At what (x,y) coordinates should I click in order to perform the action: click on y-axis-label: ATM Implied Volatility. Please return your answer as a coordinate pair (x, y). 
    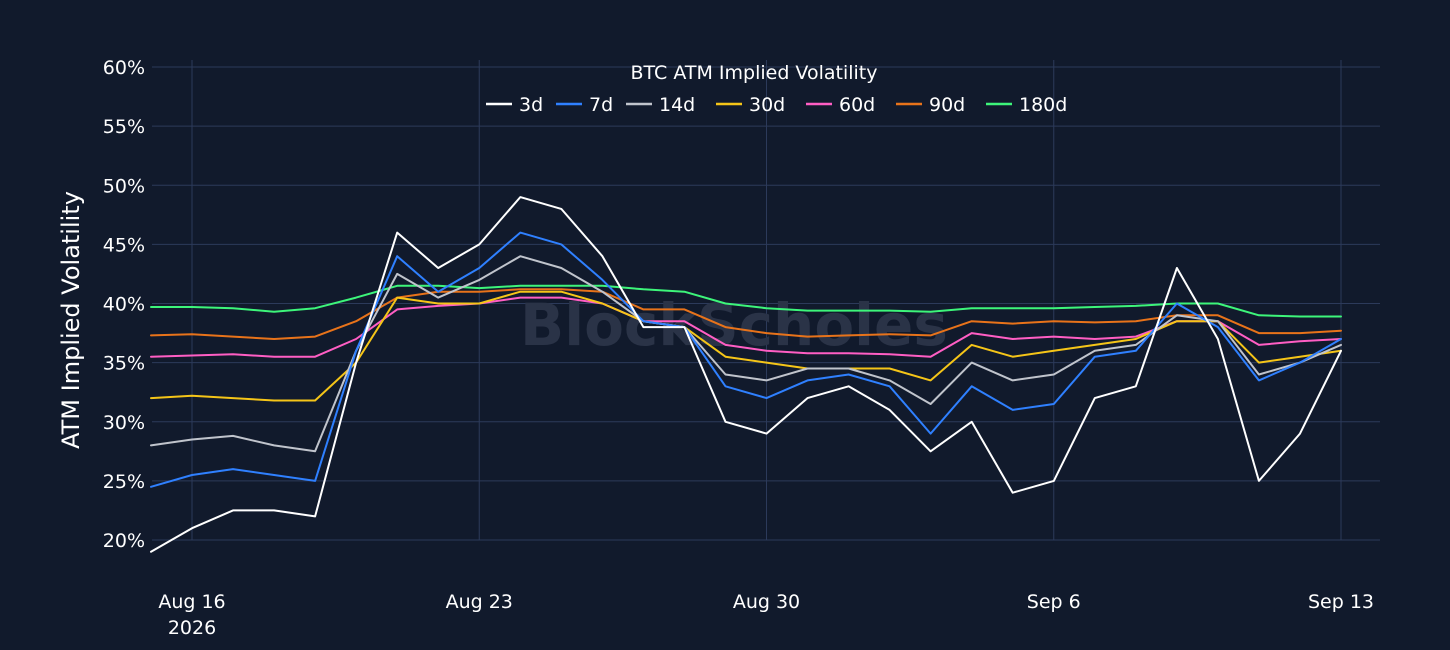
    Looking at the image, I should click on (71, 320).